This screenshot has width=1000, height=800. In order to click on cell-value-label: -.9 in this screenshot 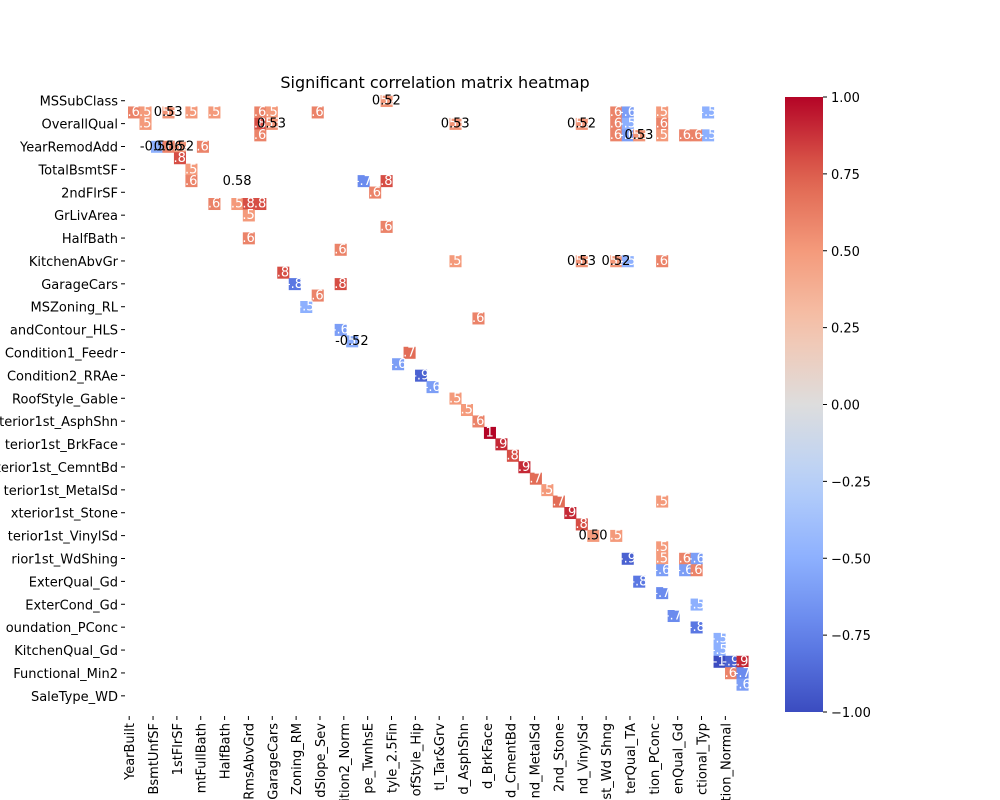, I will do `click(730, 662)`.